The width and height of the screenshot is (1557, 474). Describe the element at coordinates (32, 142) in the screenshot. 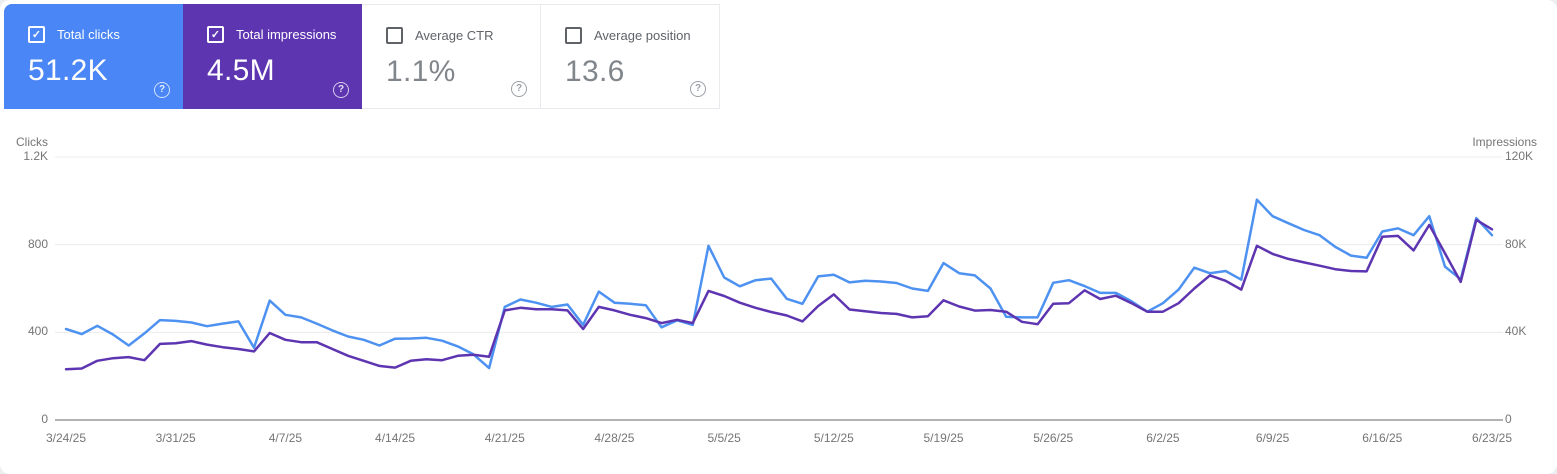

I see `left-axis-title: Clicks` at that location.